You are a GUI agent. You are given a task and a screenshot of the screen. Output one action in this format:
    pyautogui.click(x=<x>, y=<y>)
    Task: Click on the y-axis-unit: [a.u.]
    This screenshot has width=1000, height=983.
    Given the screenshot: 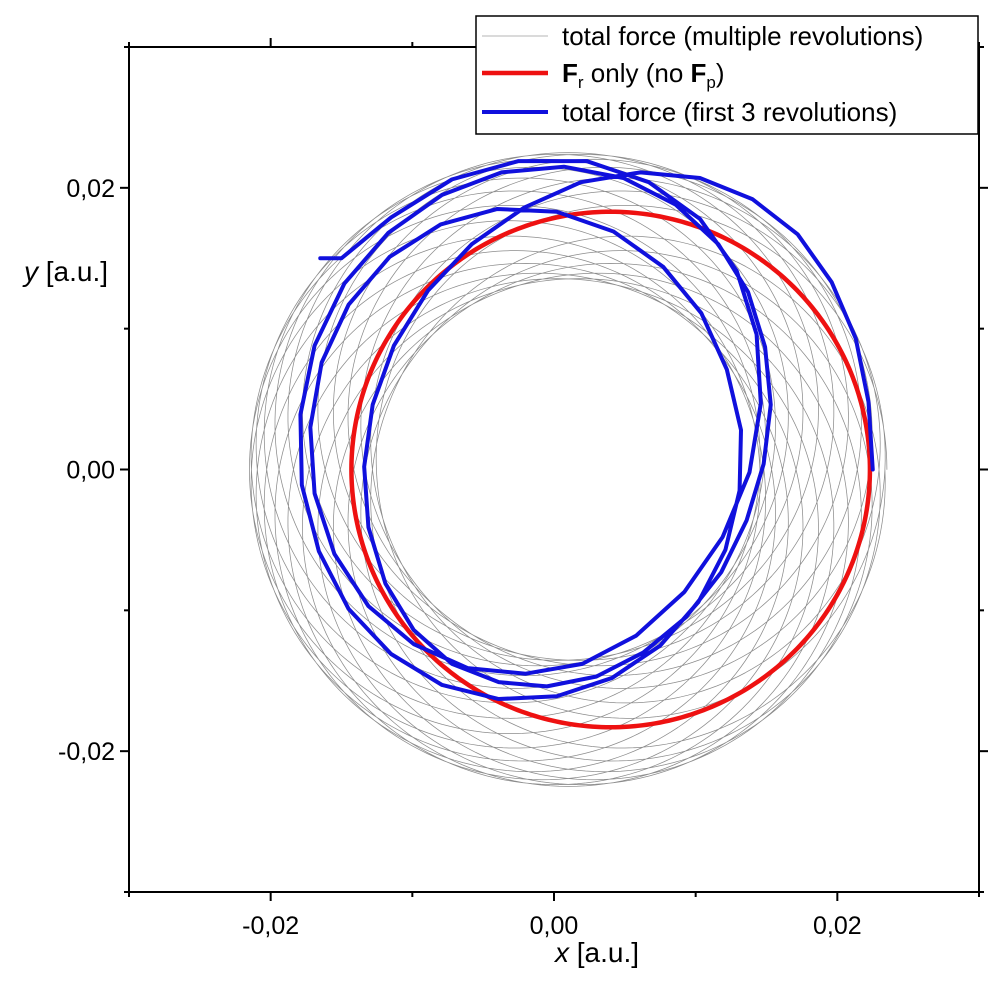 What is the action you would take?
    pyautogui.click(x=73, y=271)
    